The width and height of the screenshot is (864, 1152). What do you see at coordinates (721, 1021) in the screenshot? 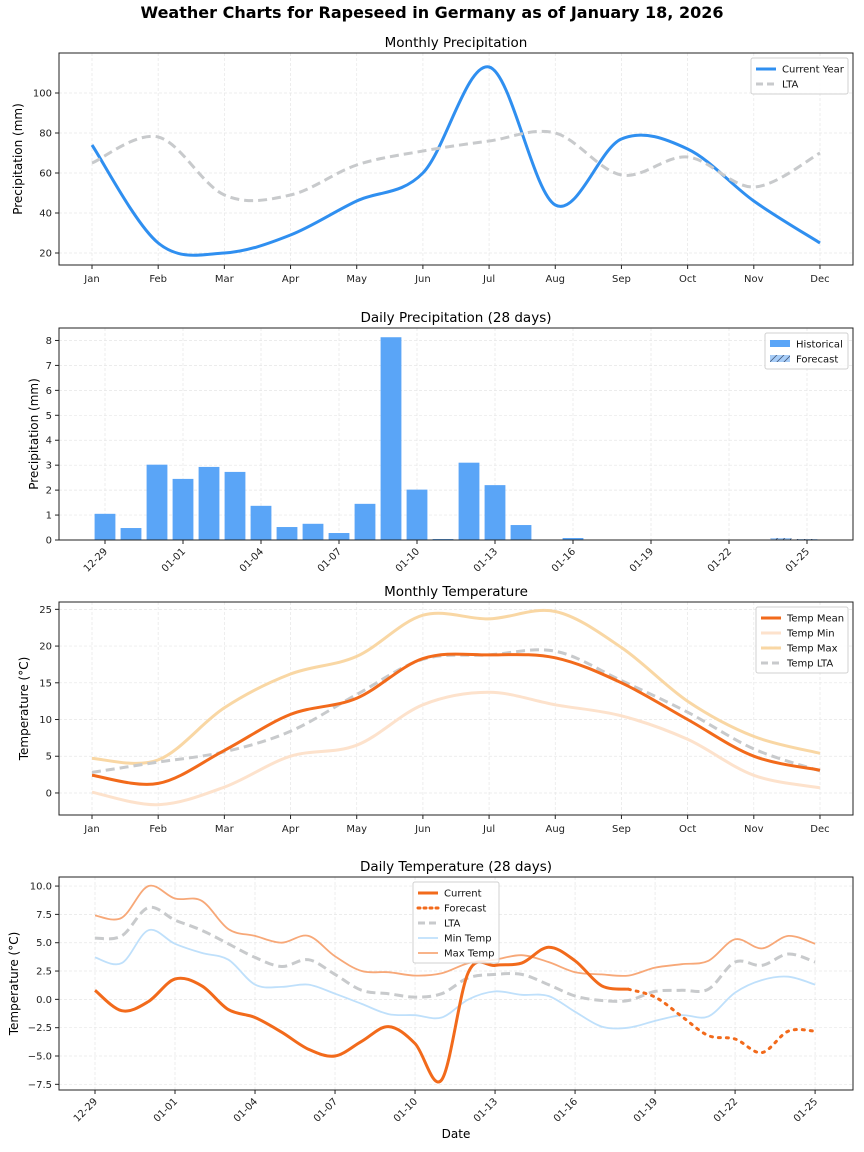
I see `series-line-forecast` at bounding box center [721, 1021].